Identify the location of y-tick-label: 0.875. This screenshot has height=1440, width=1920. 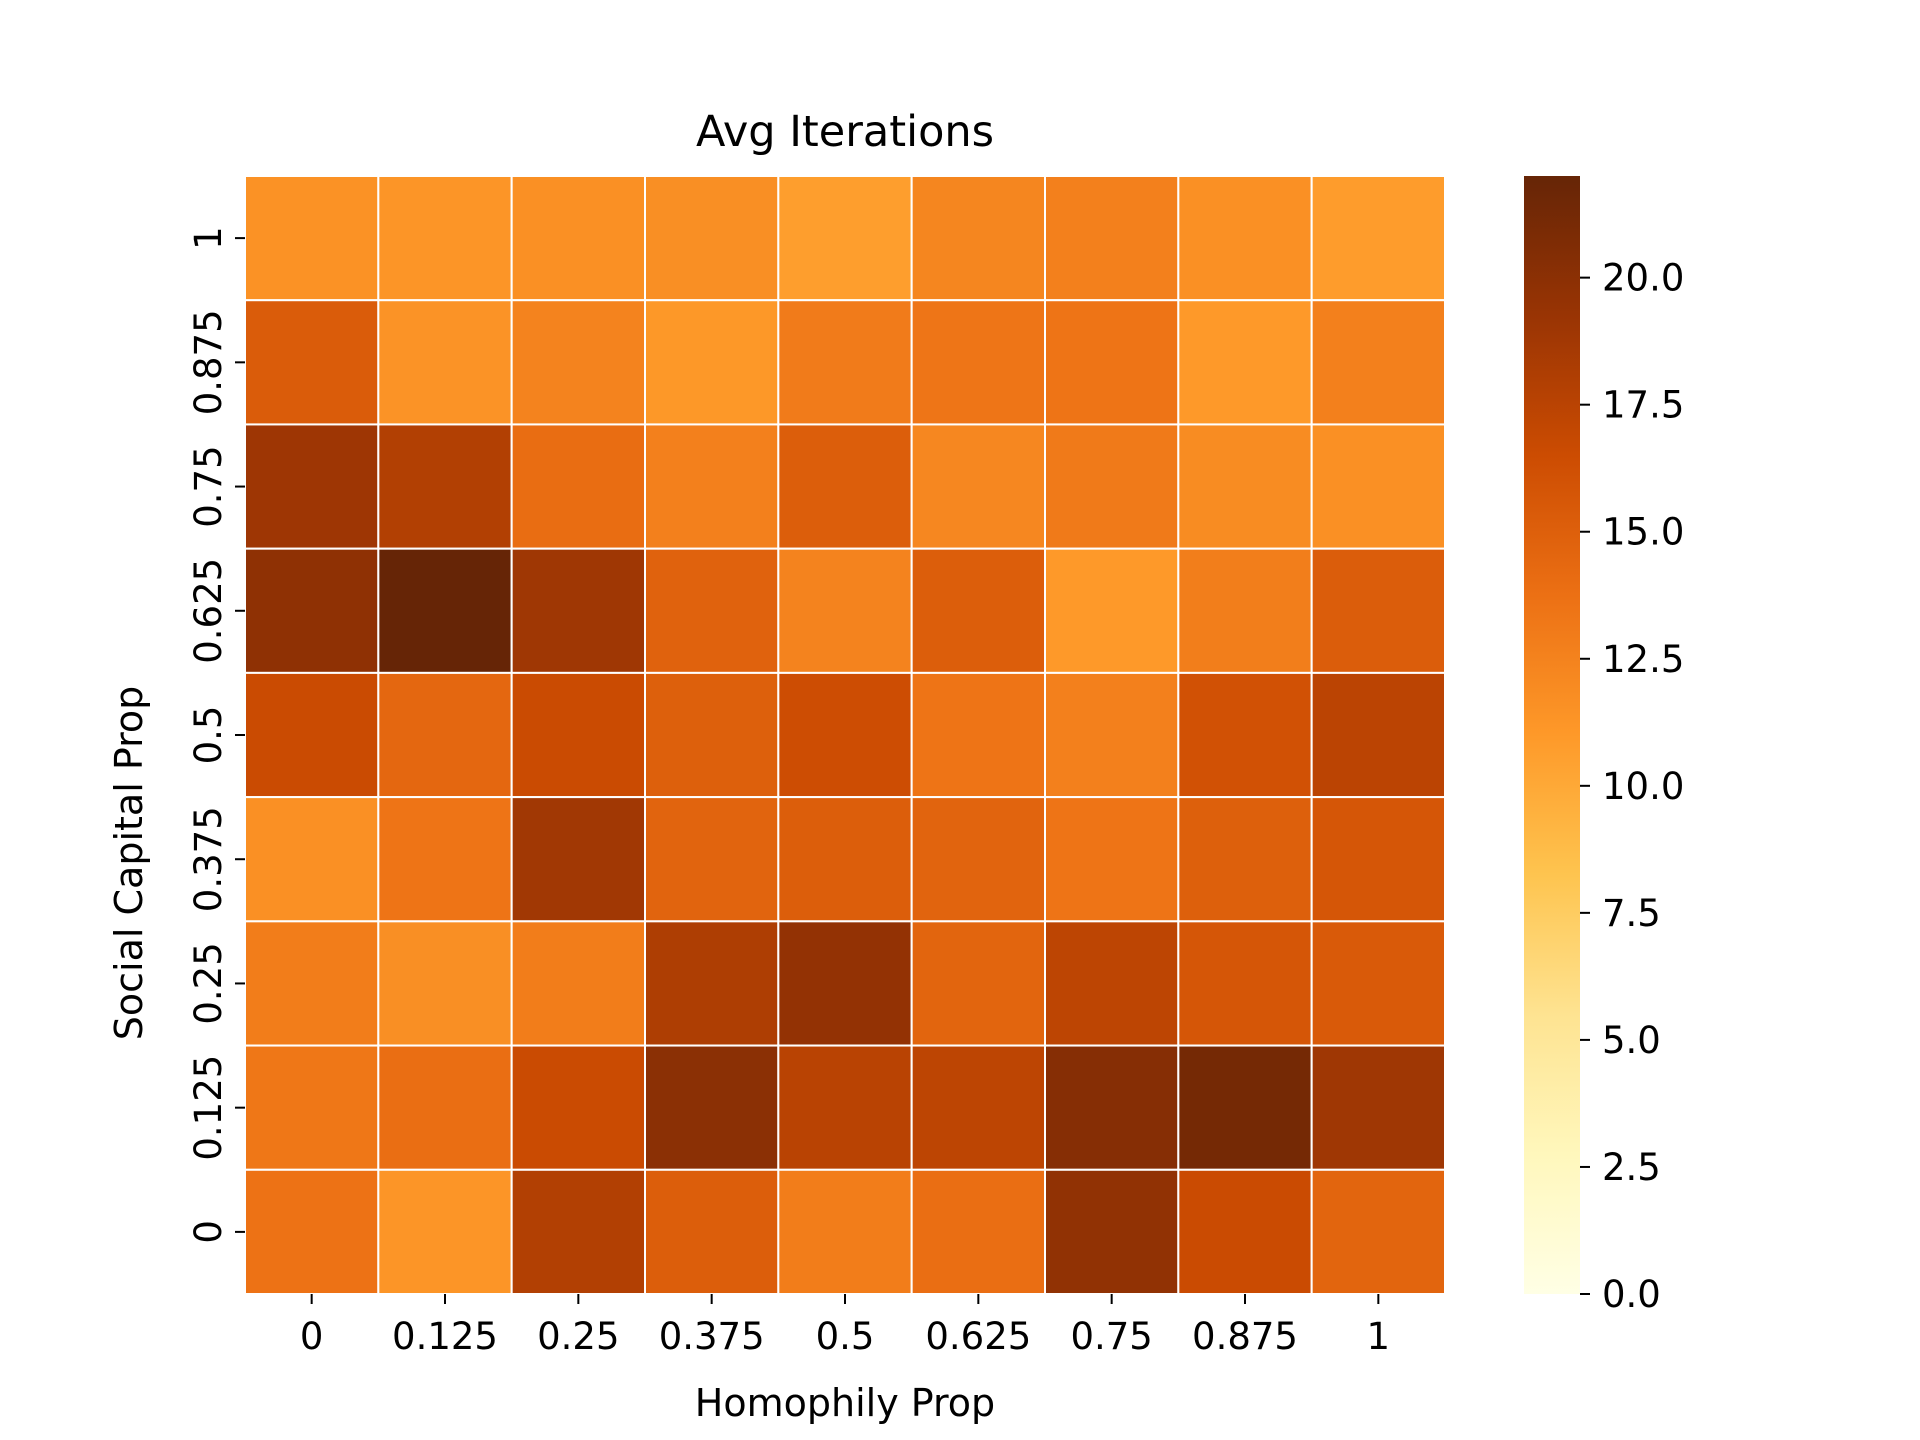
(208, 362).